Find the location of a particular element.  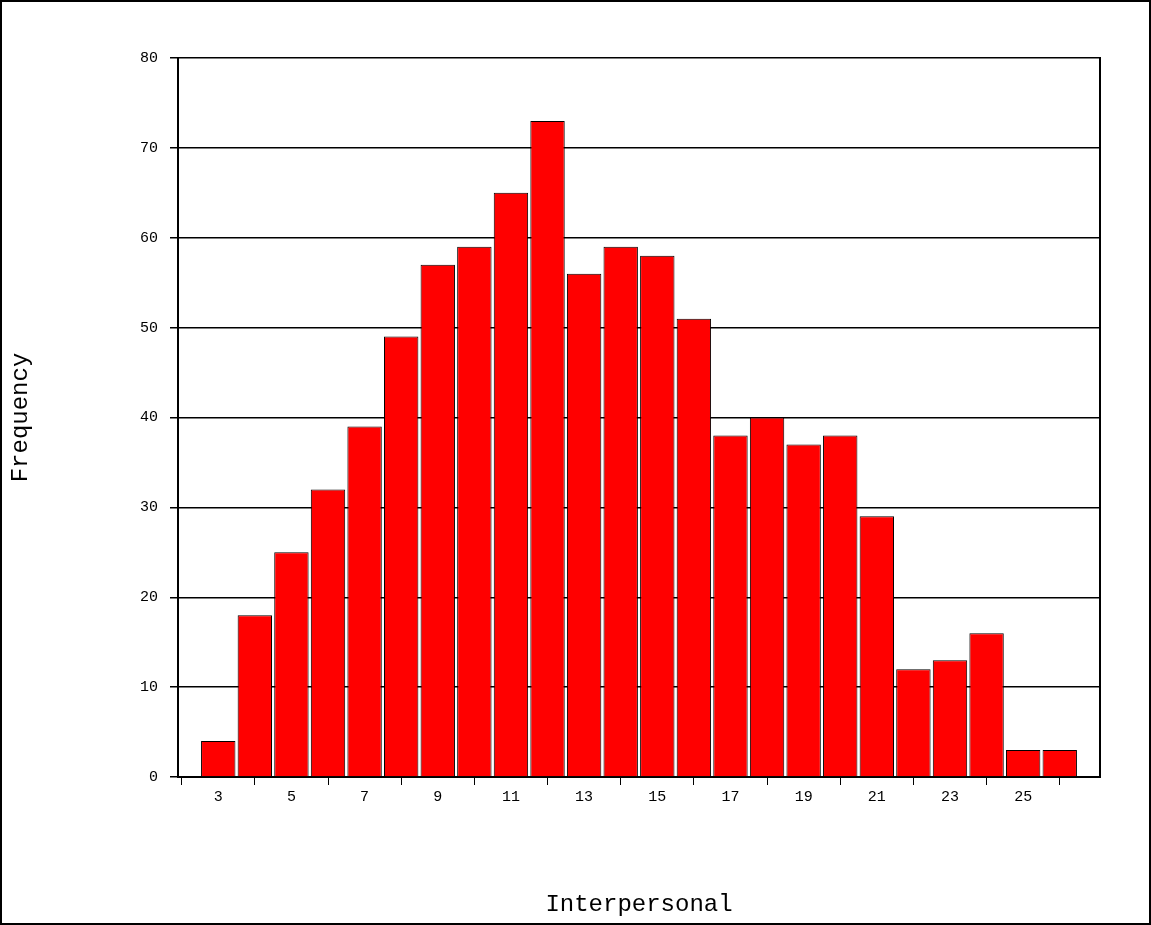

x-tick-label: 15 is located at coordinates (657, 797).